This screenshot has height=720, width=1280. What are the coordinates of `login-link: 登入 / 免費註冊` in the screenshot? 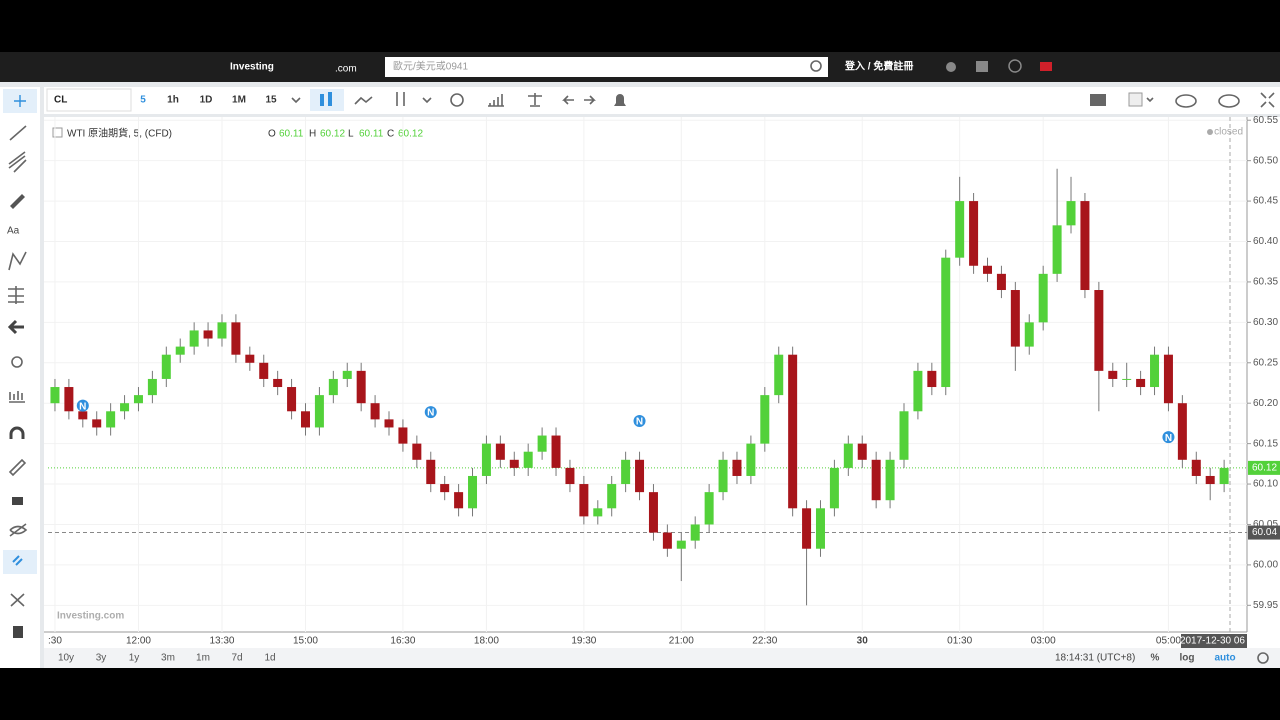 It's located at (878, 66).